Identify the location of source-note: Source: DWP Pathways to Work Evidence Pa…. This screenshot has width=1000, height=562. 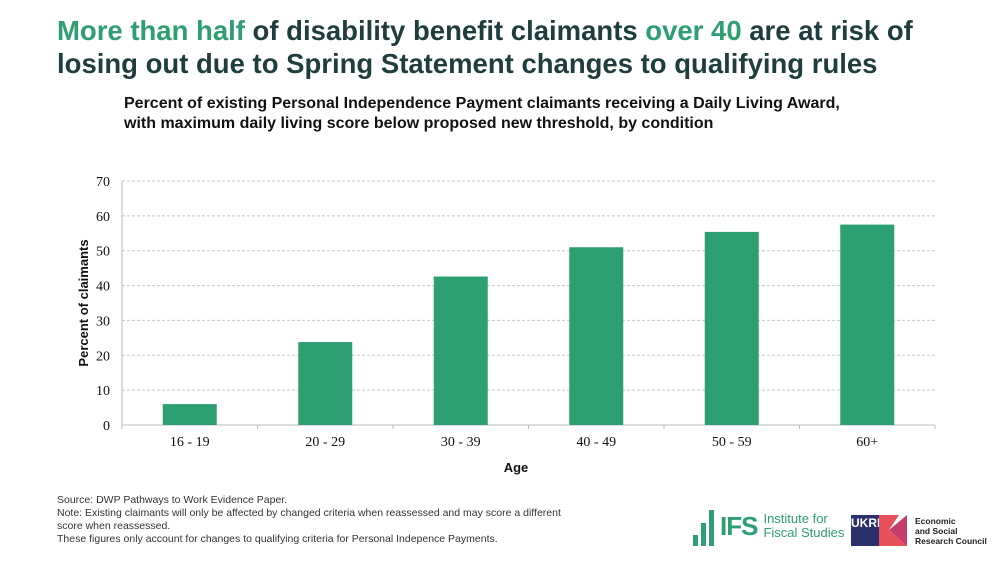
(172, 500).